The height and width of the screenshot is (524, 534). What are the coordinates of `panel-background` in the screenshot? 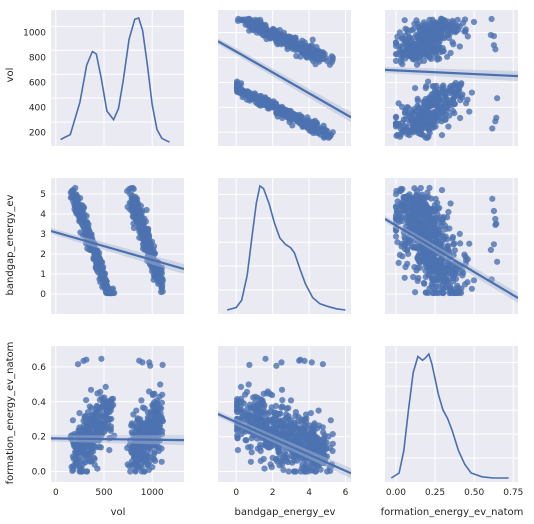 It's located at (284, 246).